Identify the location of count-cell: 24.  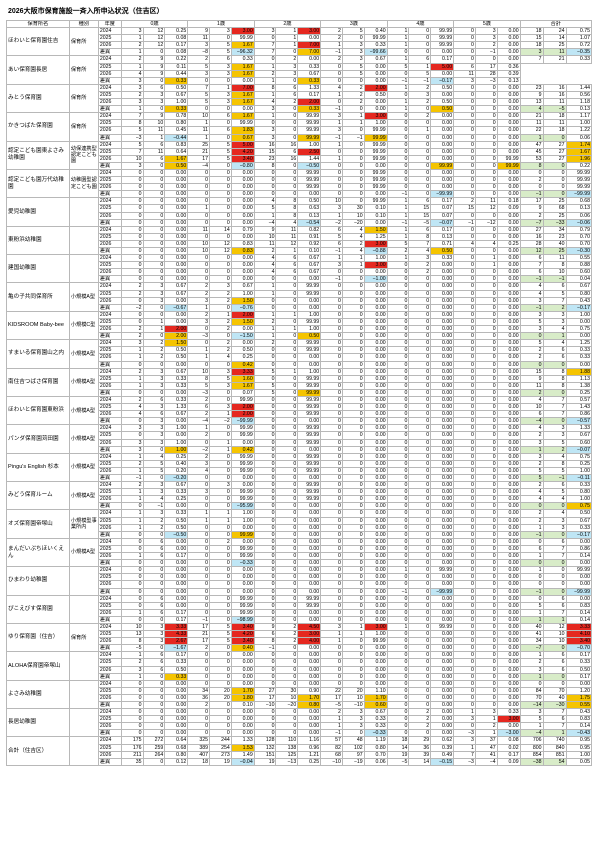
(554, 31).